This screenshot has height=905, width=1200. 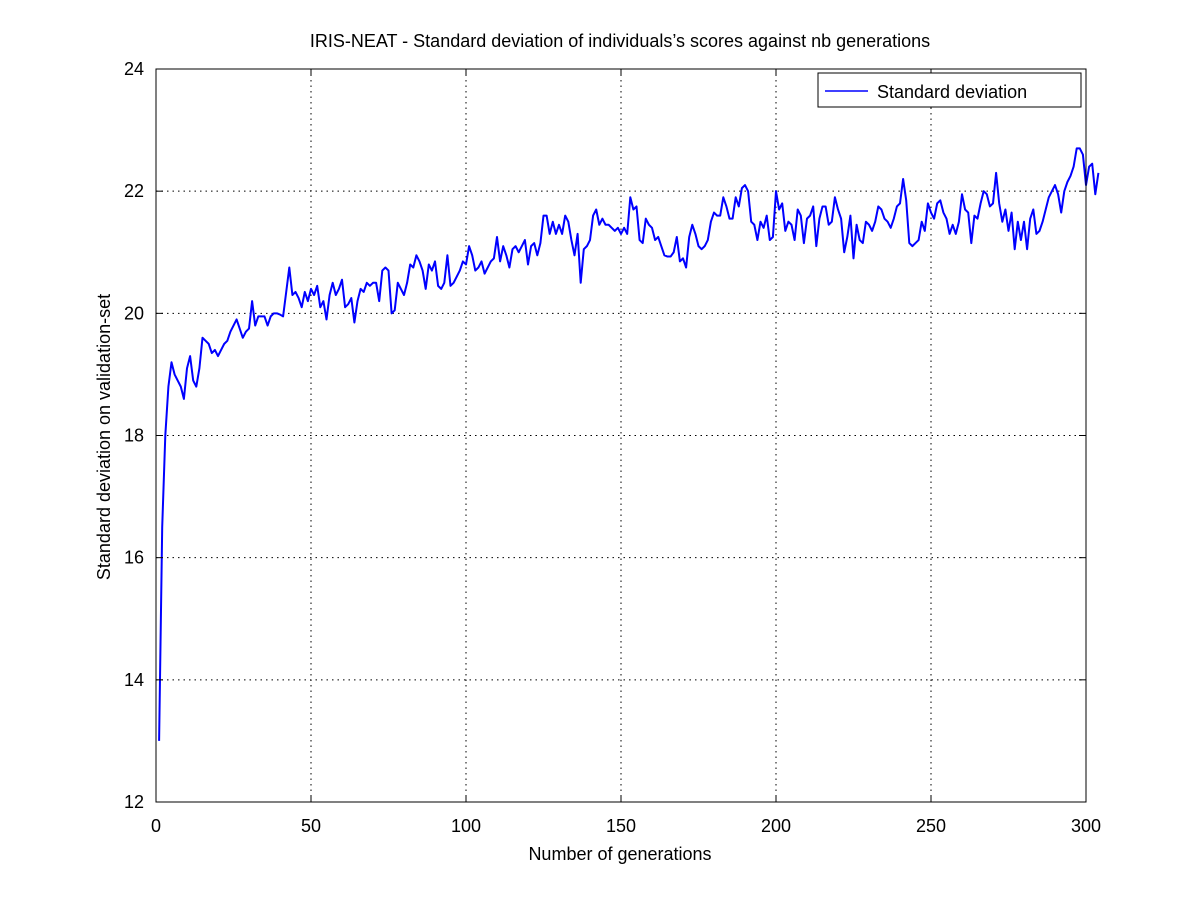 What do you see at coordinates (134, 680) in the screenshot?
I see `y-tick-label: 14` at bounding box center [134, 680].